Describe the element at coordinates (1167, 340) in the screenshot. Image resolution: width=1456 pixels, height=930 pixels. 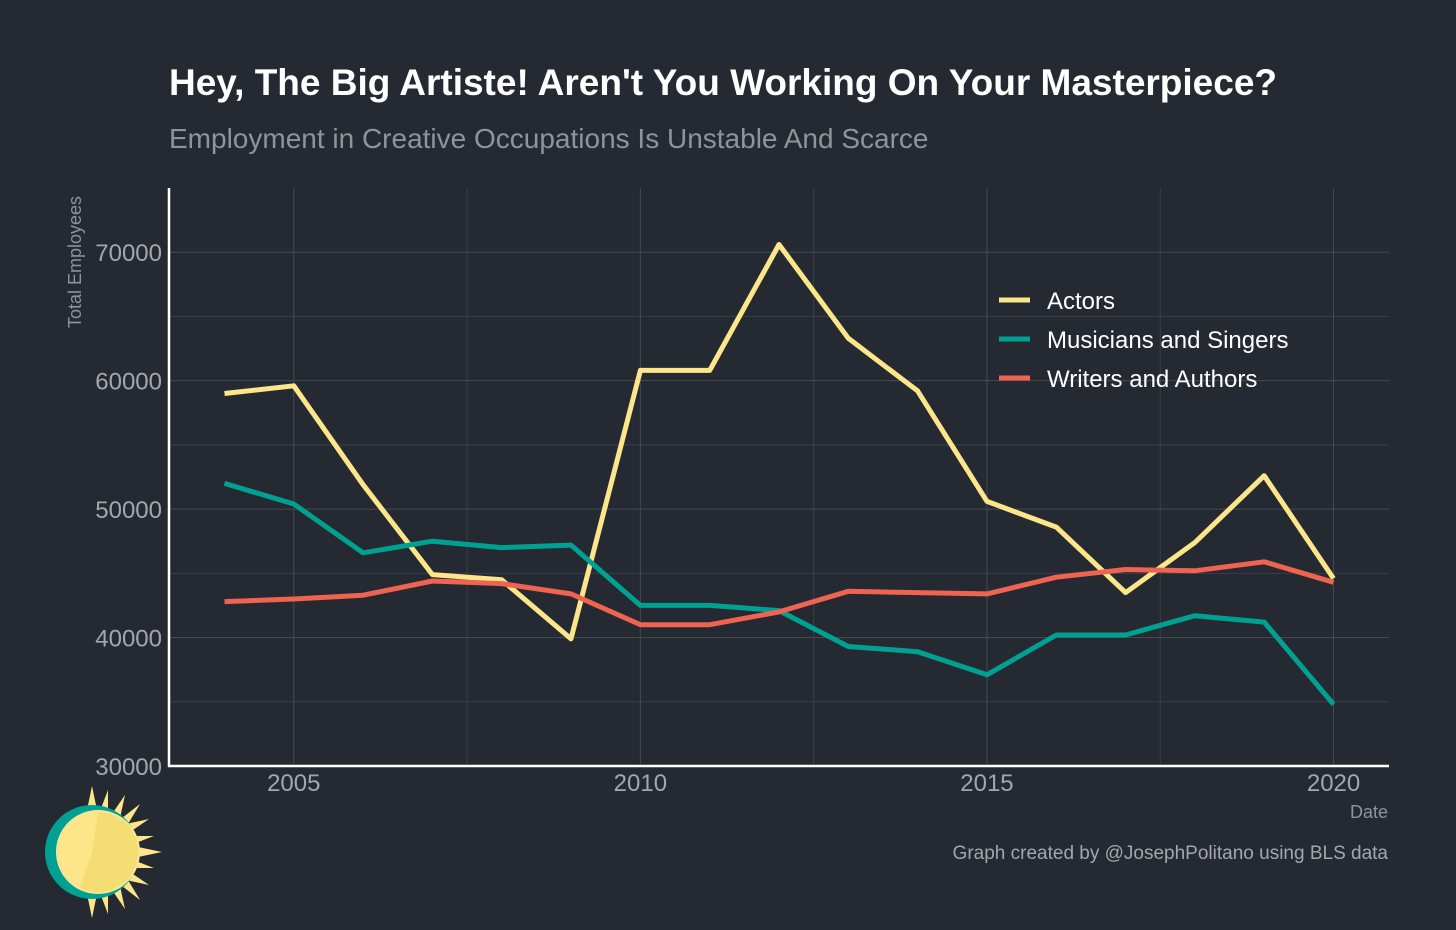
I see `legend-label-musicians-and-singers: Musicians and Singers` at that location.